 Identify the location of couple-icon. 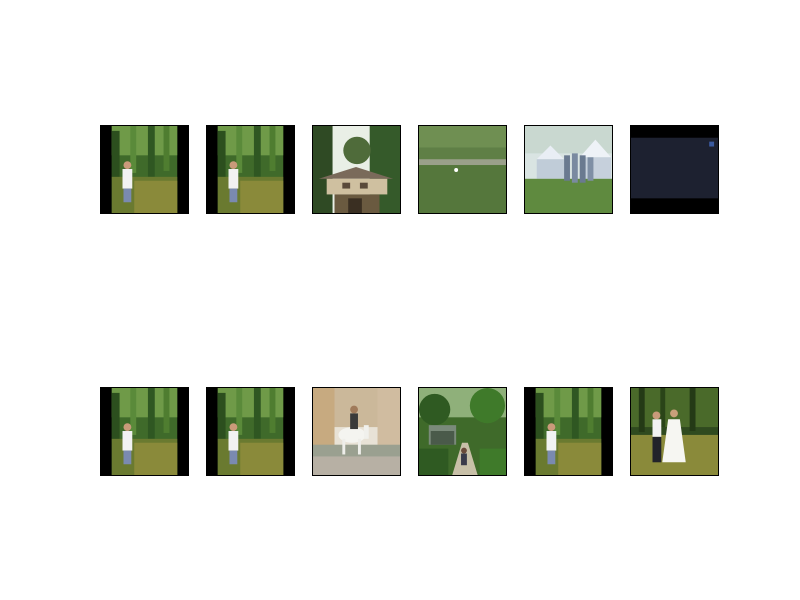
(674, 431).